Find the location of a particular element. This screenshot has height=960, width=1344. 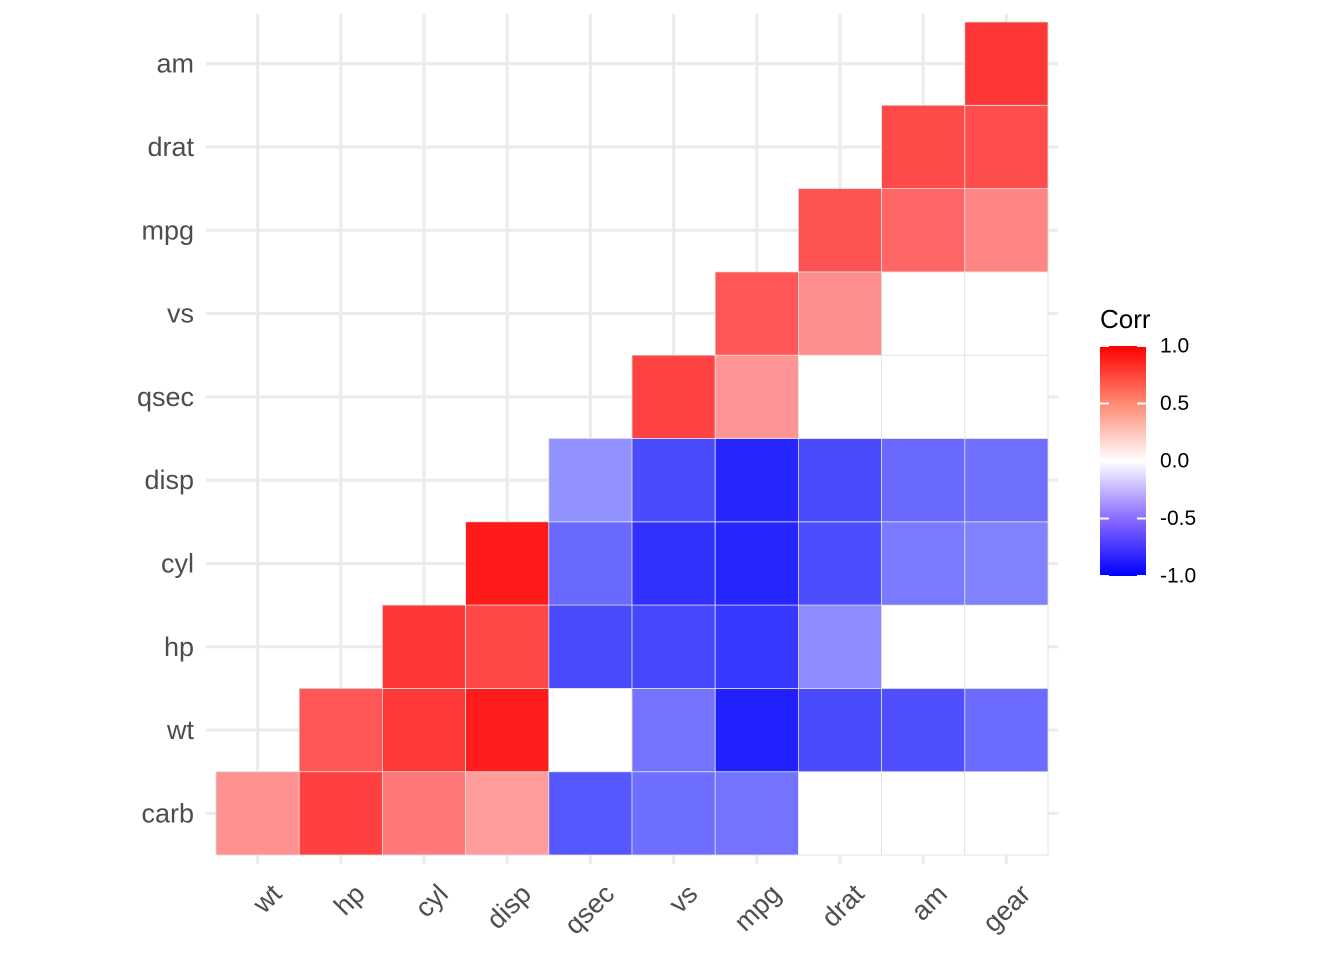

cell-wt-hp is located at coordinates (340, 730).